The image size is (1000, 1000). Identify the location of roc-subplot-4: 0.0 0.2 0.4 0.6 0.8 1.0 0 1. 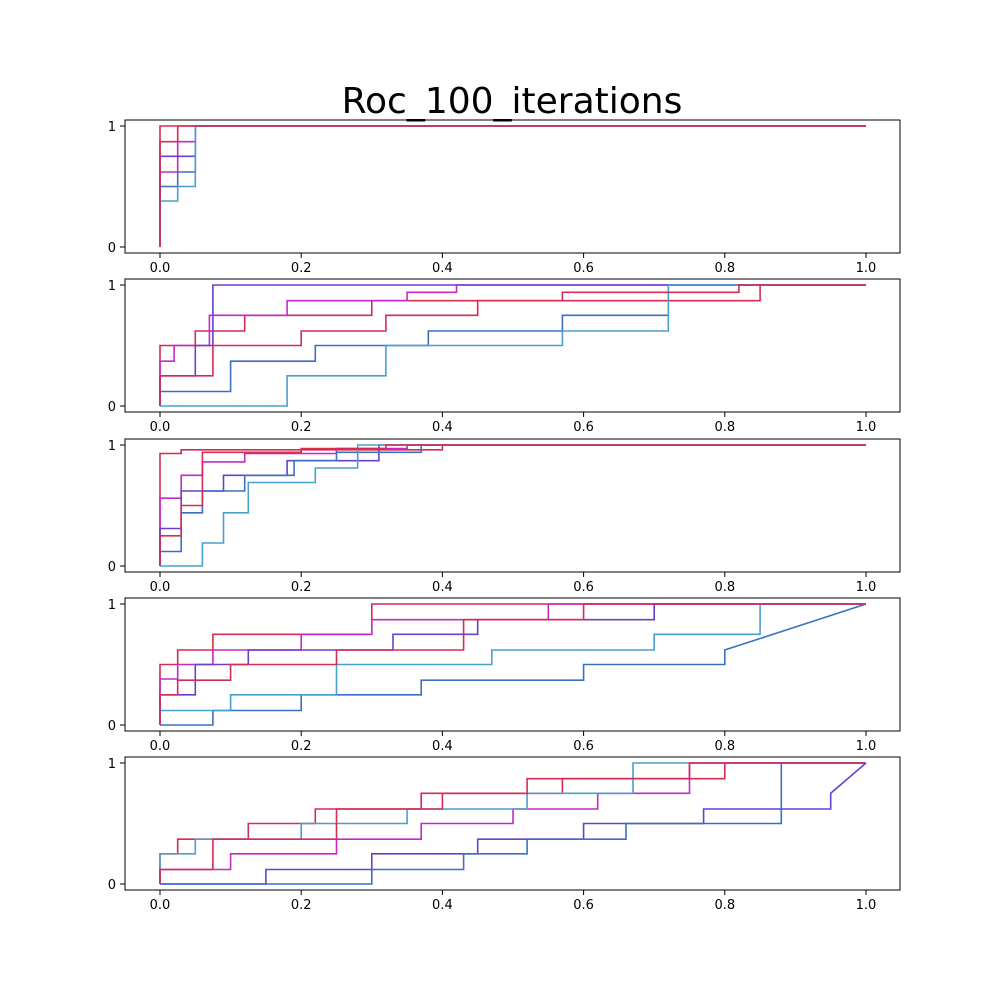
(504, 675).